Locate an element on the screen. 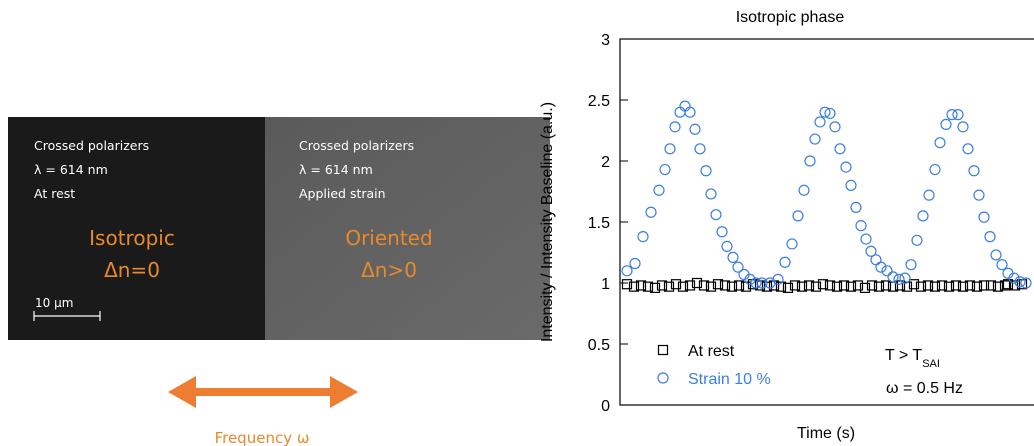 The image size is (1034, 446). right-line: Crossed polarizers is located at coordinates (356, 145).